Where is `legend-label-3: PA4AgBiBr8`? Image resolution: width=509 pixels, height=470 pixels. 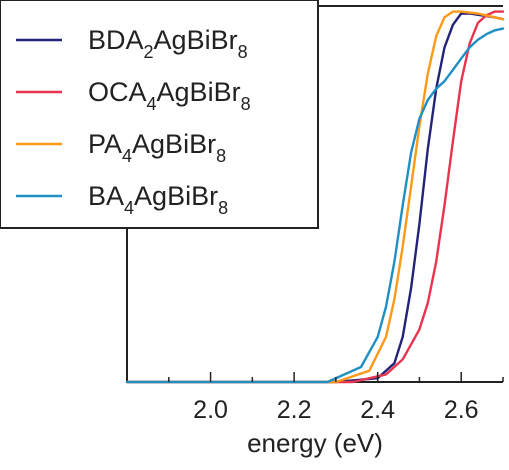 legend-label-3: PA4AgBiBr8 is located at coordinates (157, 147).